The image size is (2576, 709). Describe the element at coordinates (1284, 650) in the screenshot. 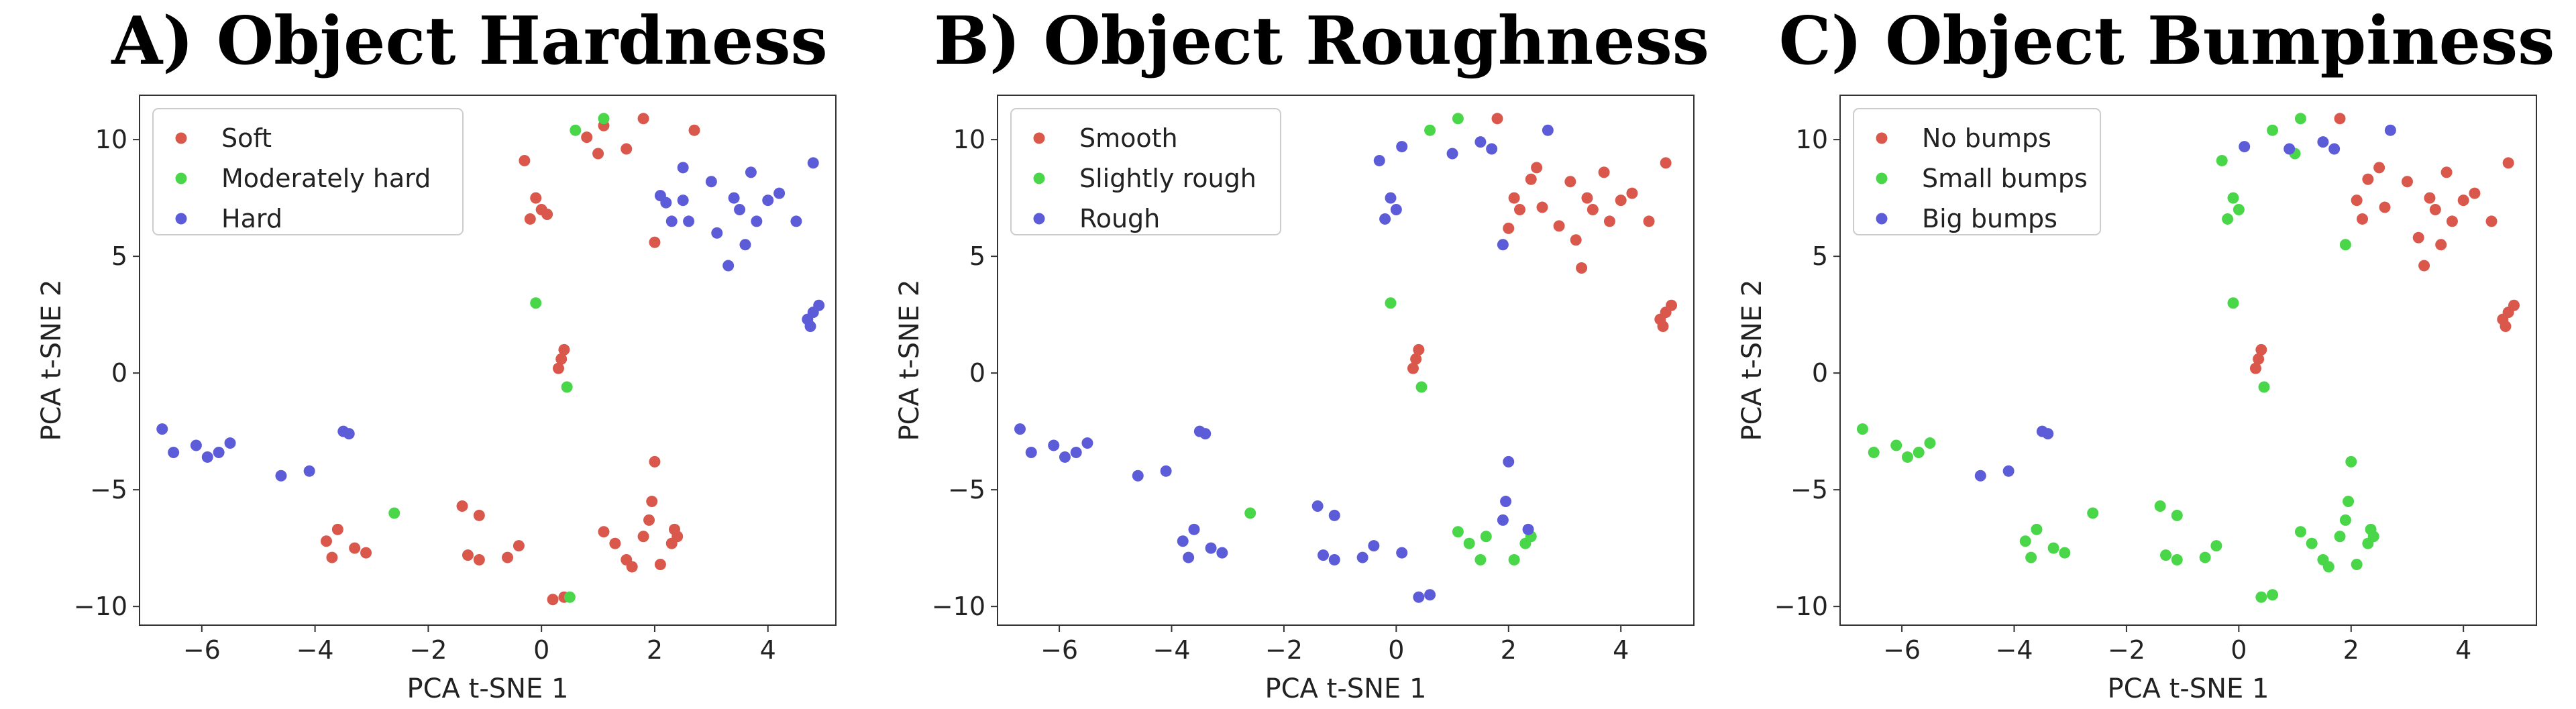

I see `x-tick-label: −2` at that location.